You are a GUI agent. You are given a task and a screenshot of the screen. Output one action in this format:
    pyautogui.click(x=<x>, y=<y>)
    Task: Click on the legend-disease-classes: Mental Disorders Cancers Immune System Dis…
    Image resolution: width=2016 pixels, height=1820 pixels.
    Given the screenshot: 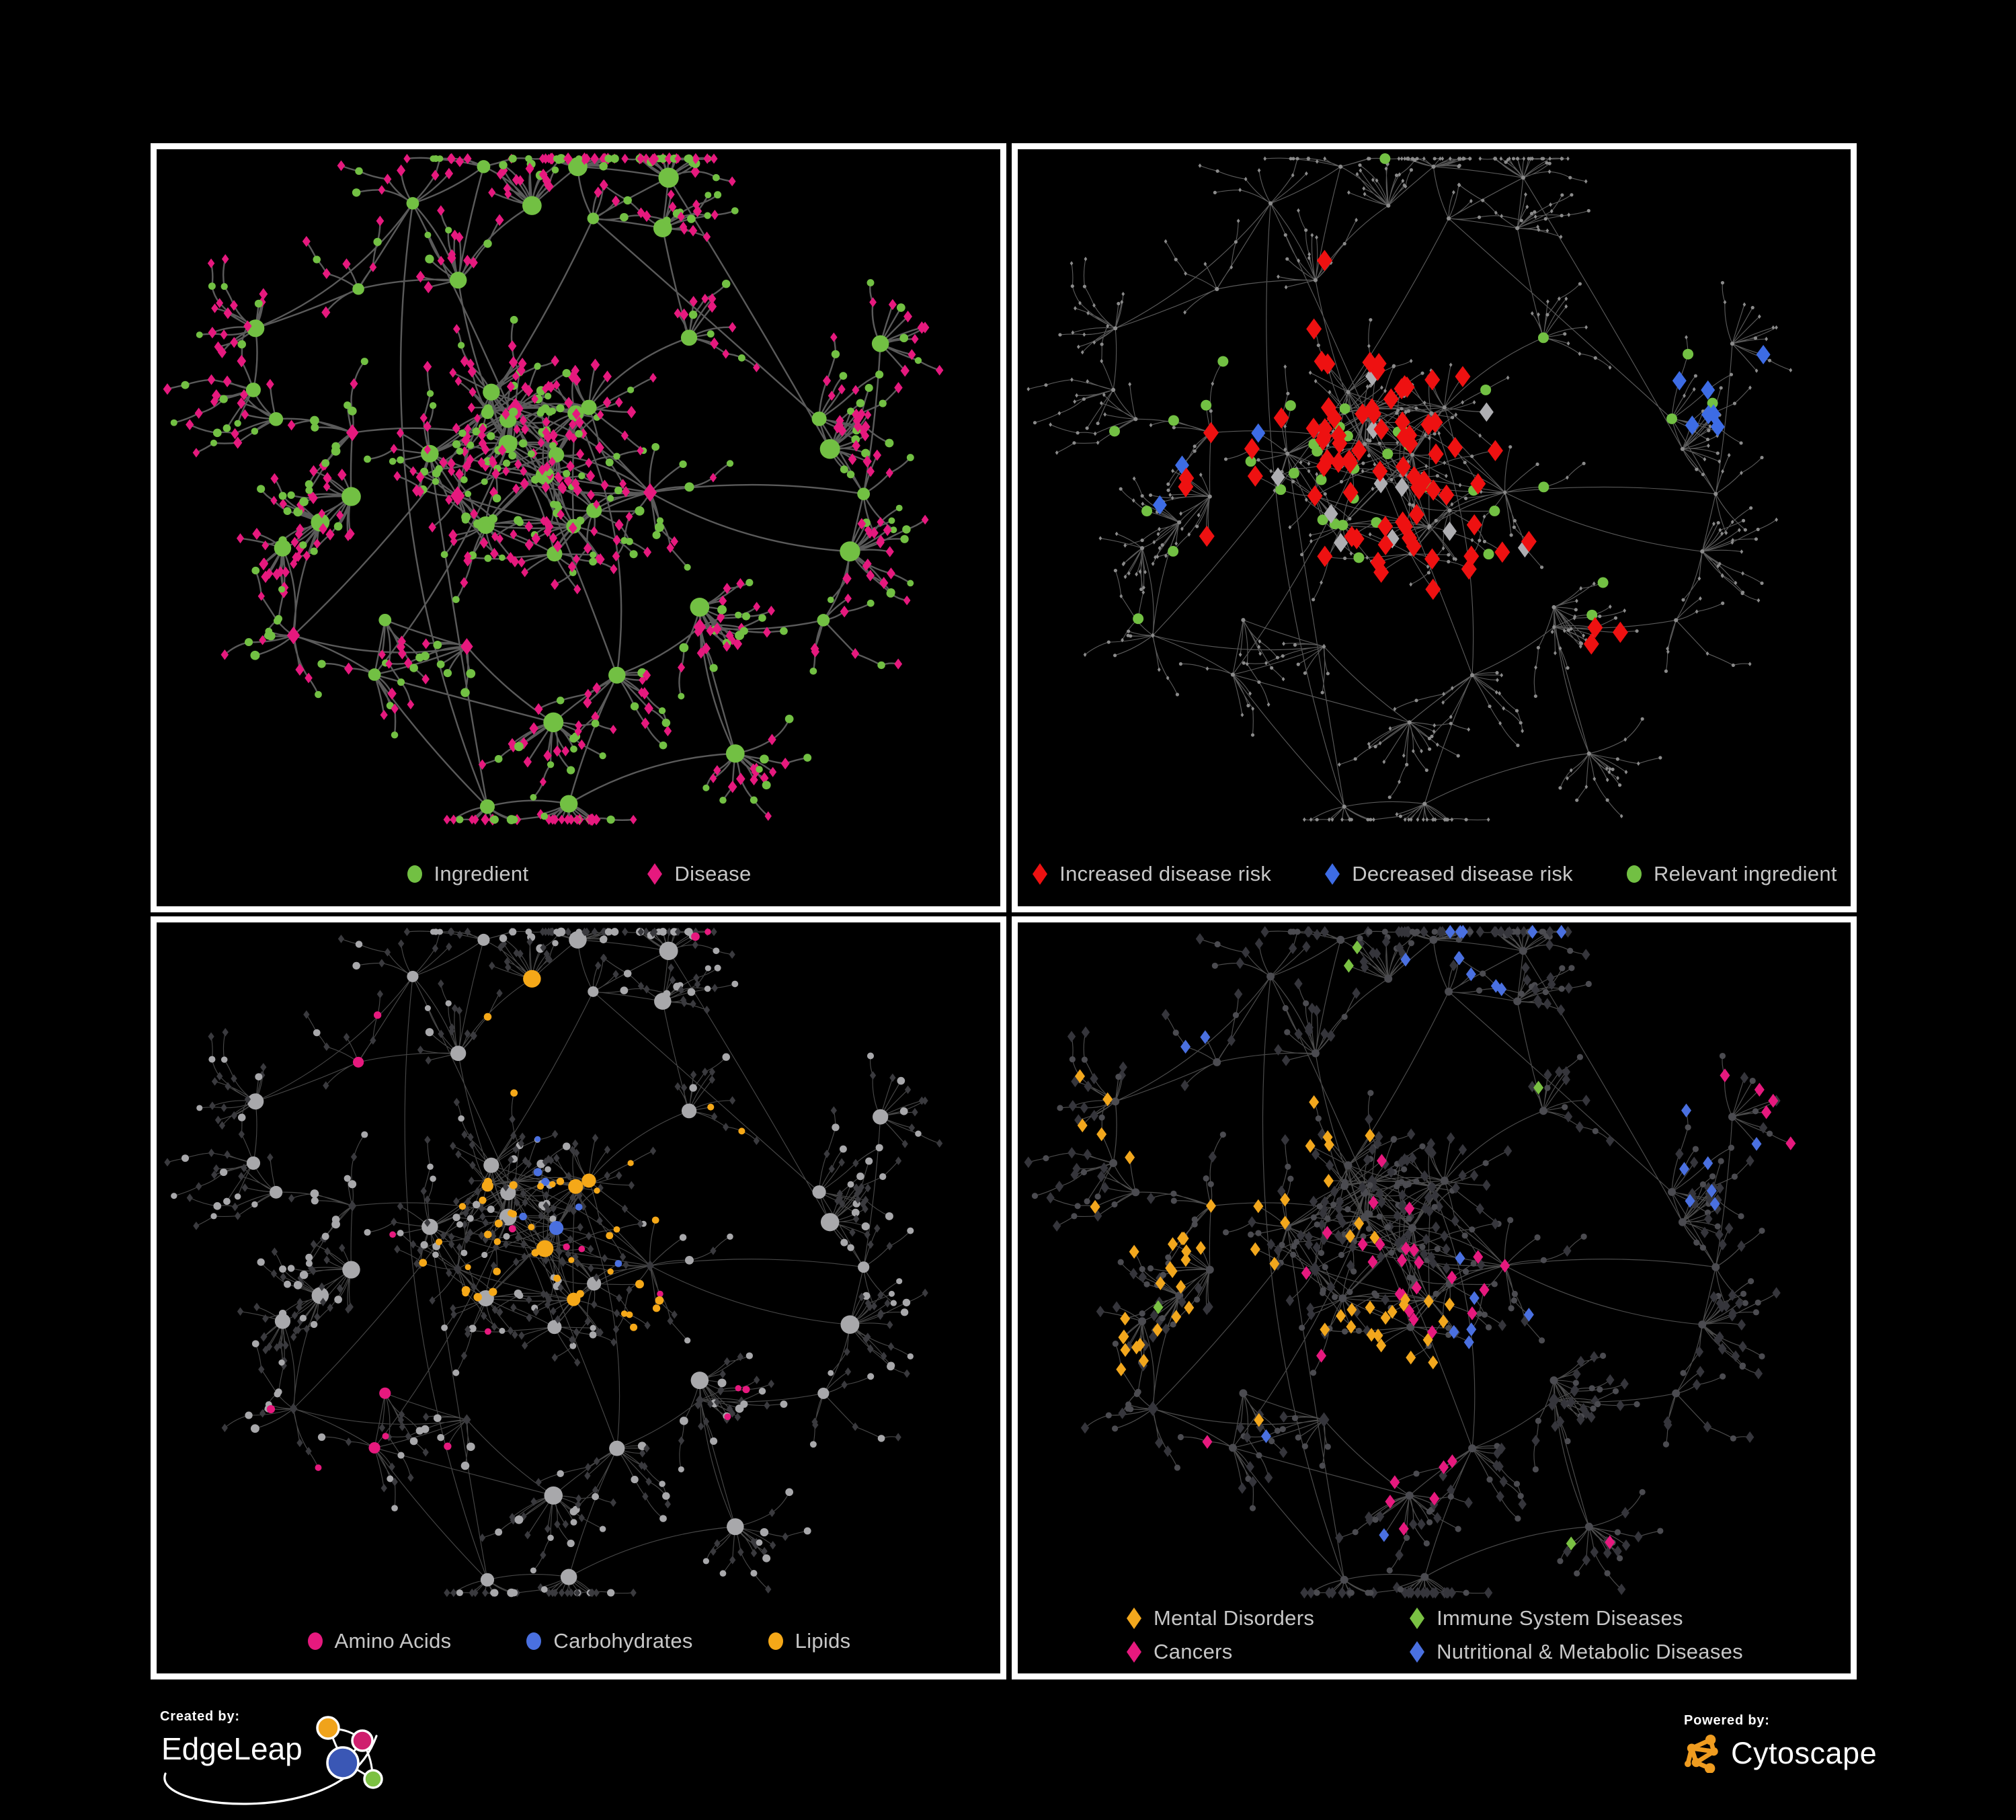 What is the action you would take?
    pyautogui.click(x=1434, y=1635)
    